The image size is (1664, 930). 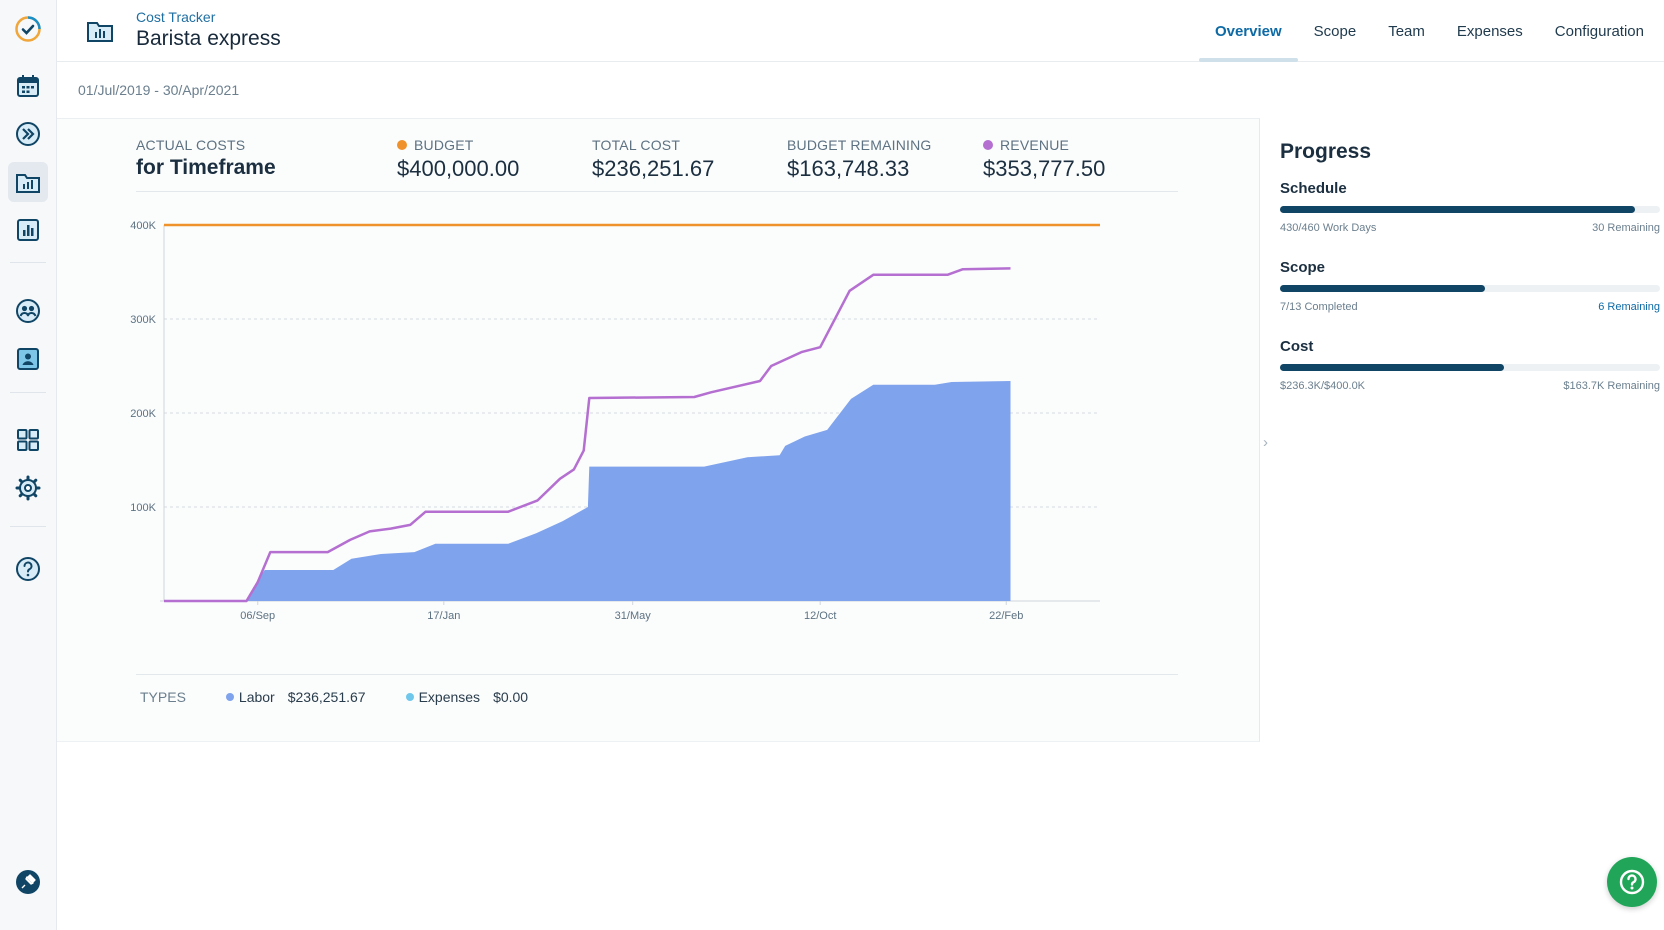 What do you see at coordinates (1599, 31) in the screenshot?
I see `tab-configuration: Configuration` at bounding box center [1599, 31].